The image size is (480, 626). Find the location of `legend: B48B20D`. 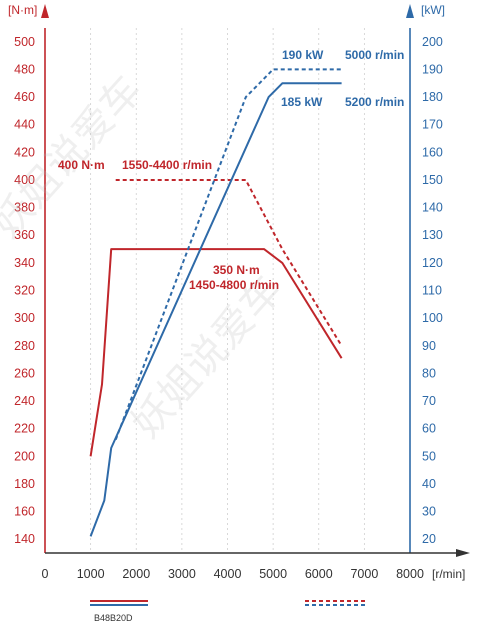

legend: B48B20D is located at coordinates (229, 611).